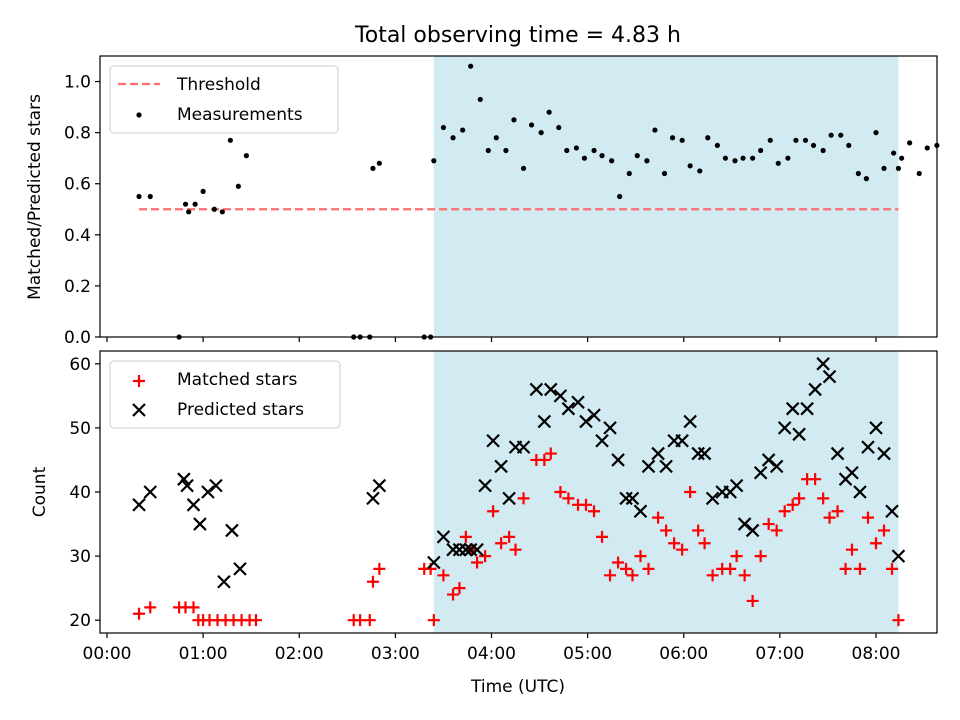  I want to click on bottom-y-tick-label: 20, so click(80, 621).